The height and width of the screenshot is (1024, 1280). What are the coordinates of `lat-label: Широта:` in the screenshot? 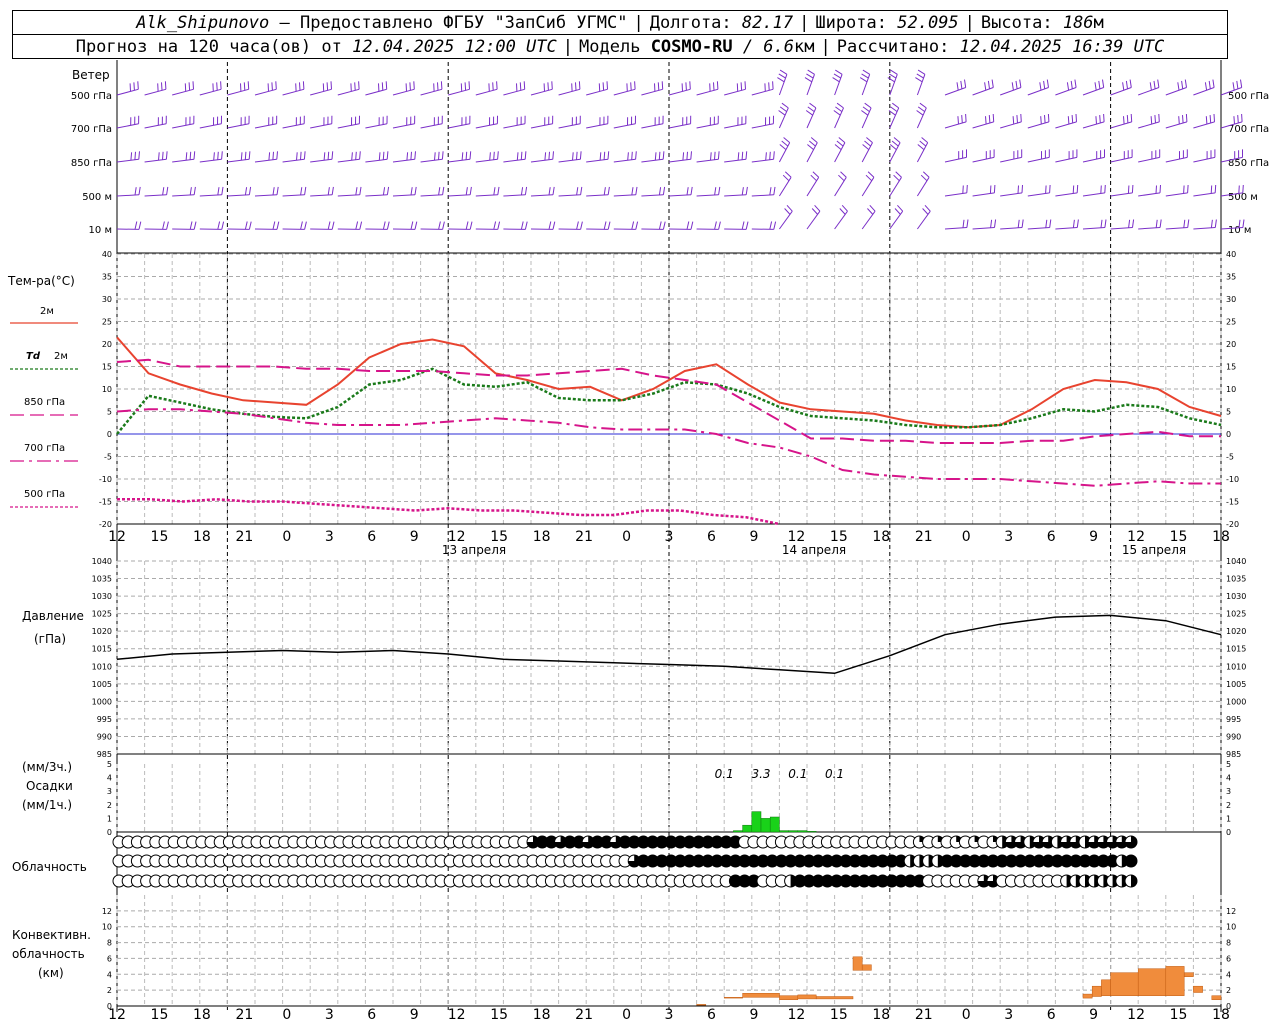 It's located at (851, 22).